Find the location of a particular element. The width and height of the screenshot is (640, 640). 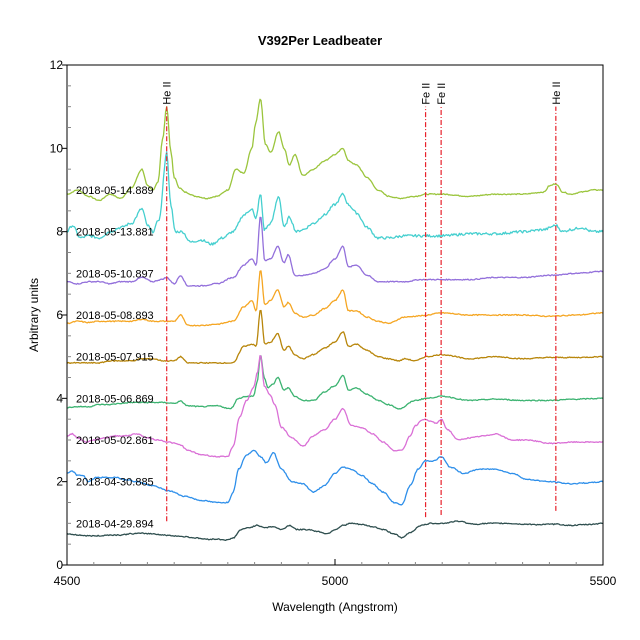

y-tick-label: 10 is located at coordinates (57, 148).